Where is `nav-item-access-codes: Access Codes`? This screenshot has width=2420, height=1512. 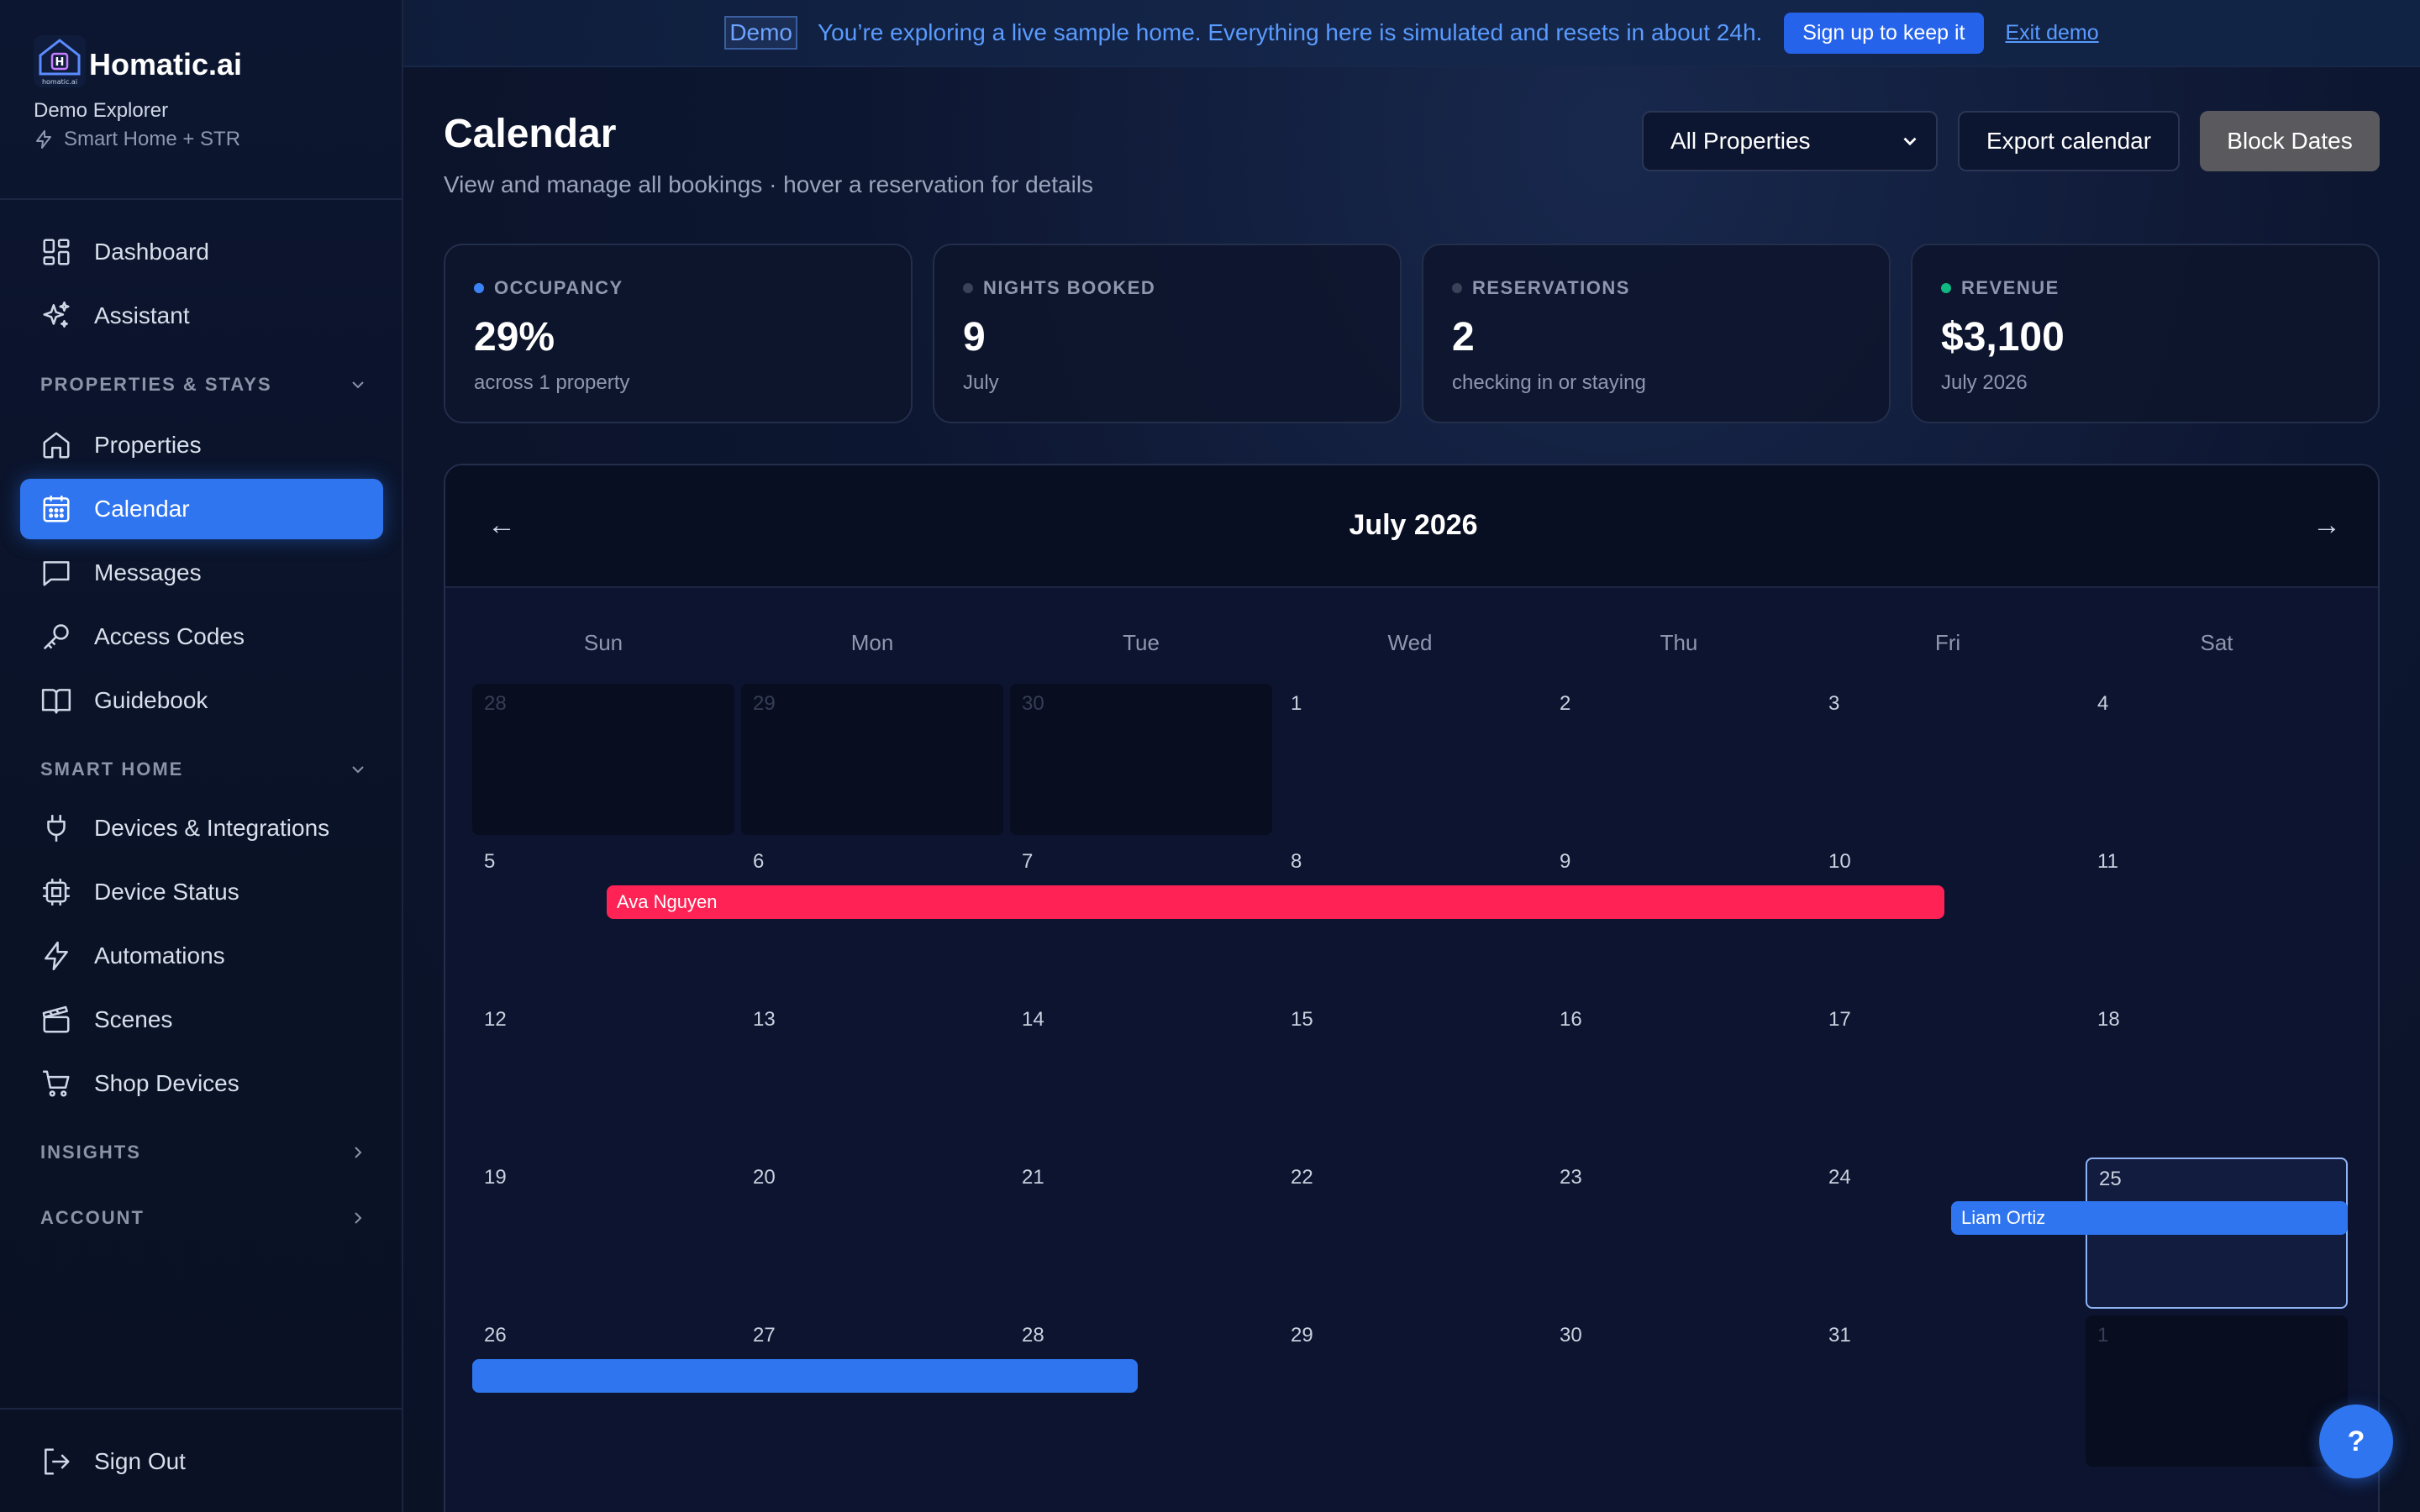 nav-item-access-codes: Access Codes is located at coordinates (202, 636).